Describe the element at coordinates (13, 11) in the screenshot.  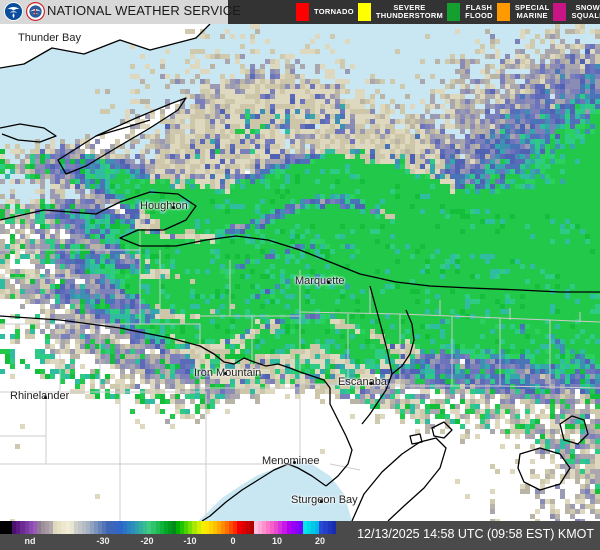
I see `noaa-logo` at that location.